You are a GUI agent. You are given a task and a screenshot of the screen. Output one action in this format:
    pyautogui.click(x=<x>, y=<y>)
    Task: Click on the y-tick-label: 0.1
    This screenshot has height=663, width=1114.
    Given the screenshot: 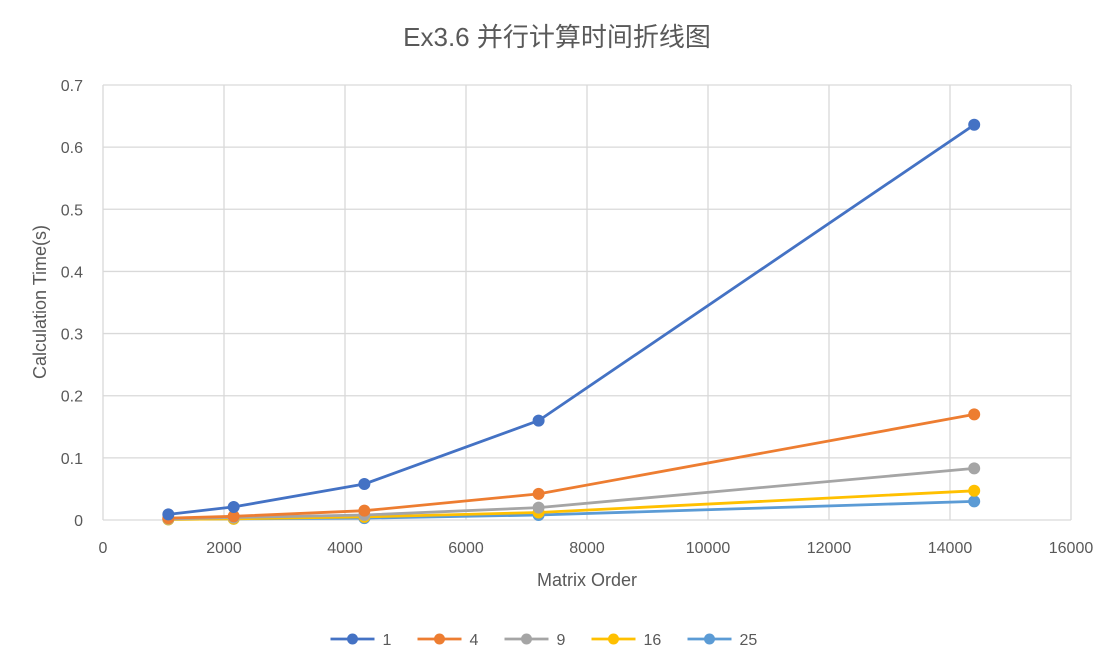 What is the action you would take?
    pyautogui.click(x=72, y=459)
    